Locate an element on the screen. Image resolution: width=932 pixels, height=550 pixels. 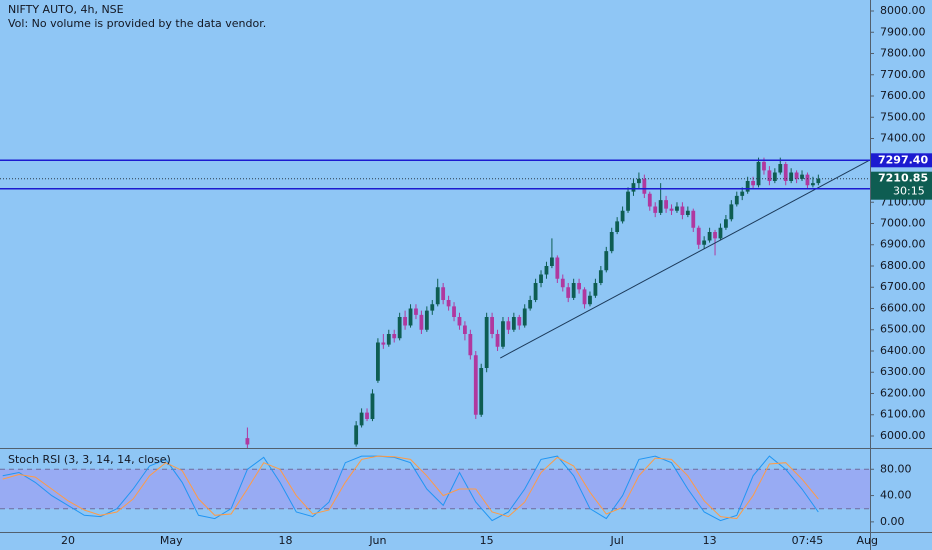
band-fill is located at coordinates (435, 489).